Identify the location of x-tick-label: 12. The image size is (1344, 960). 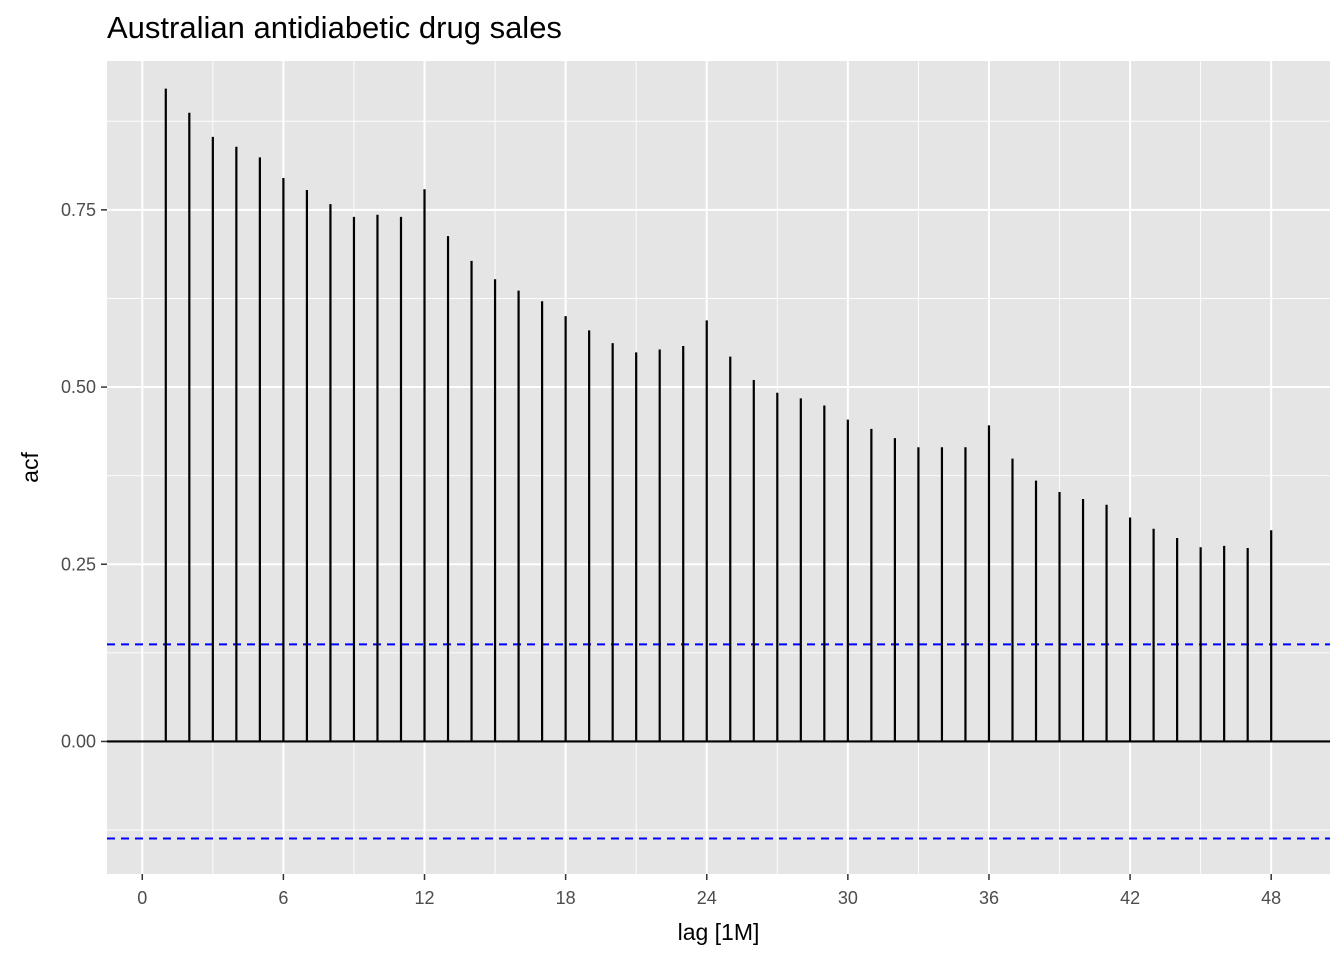
(424, 898).